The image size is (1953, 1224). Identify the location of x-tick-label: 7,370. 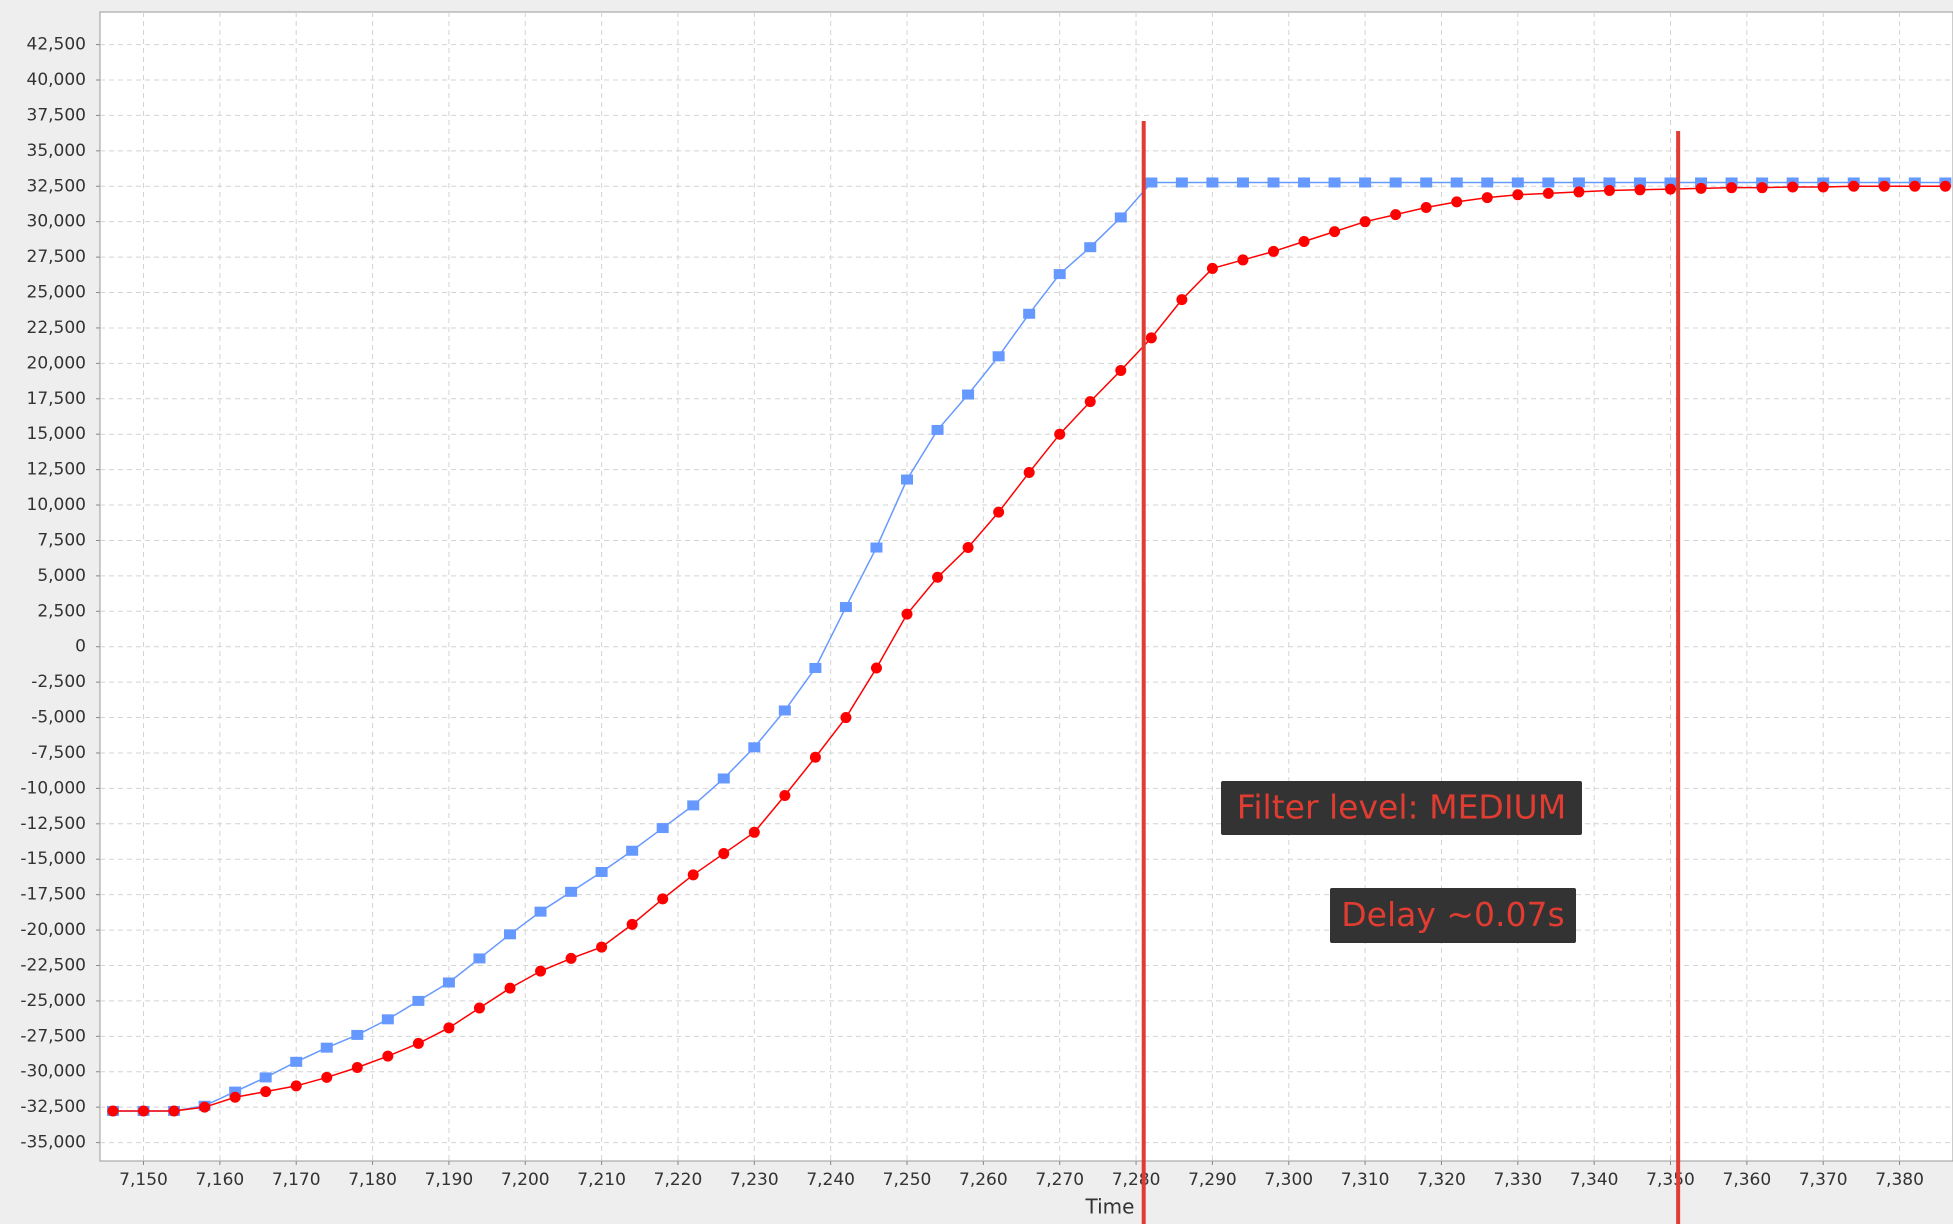
(1823, 1180).